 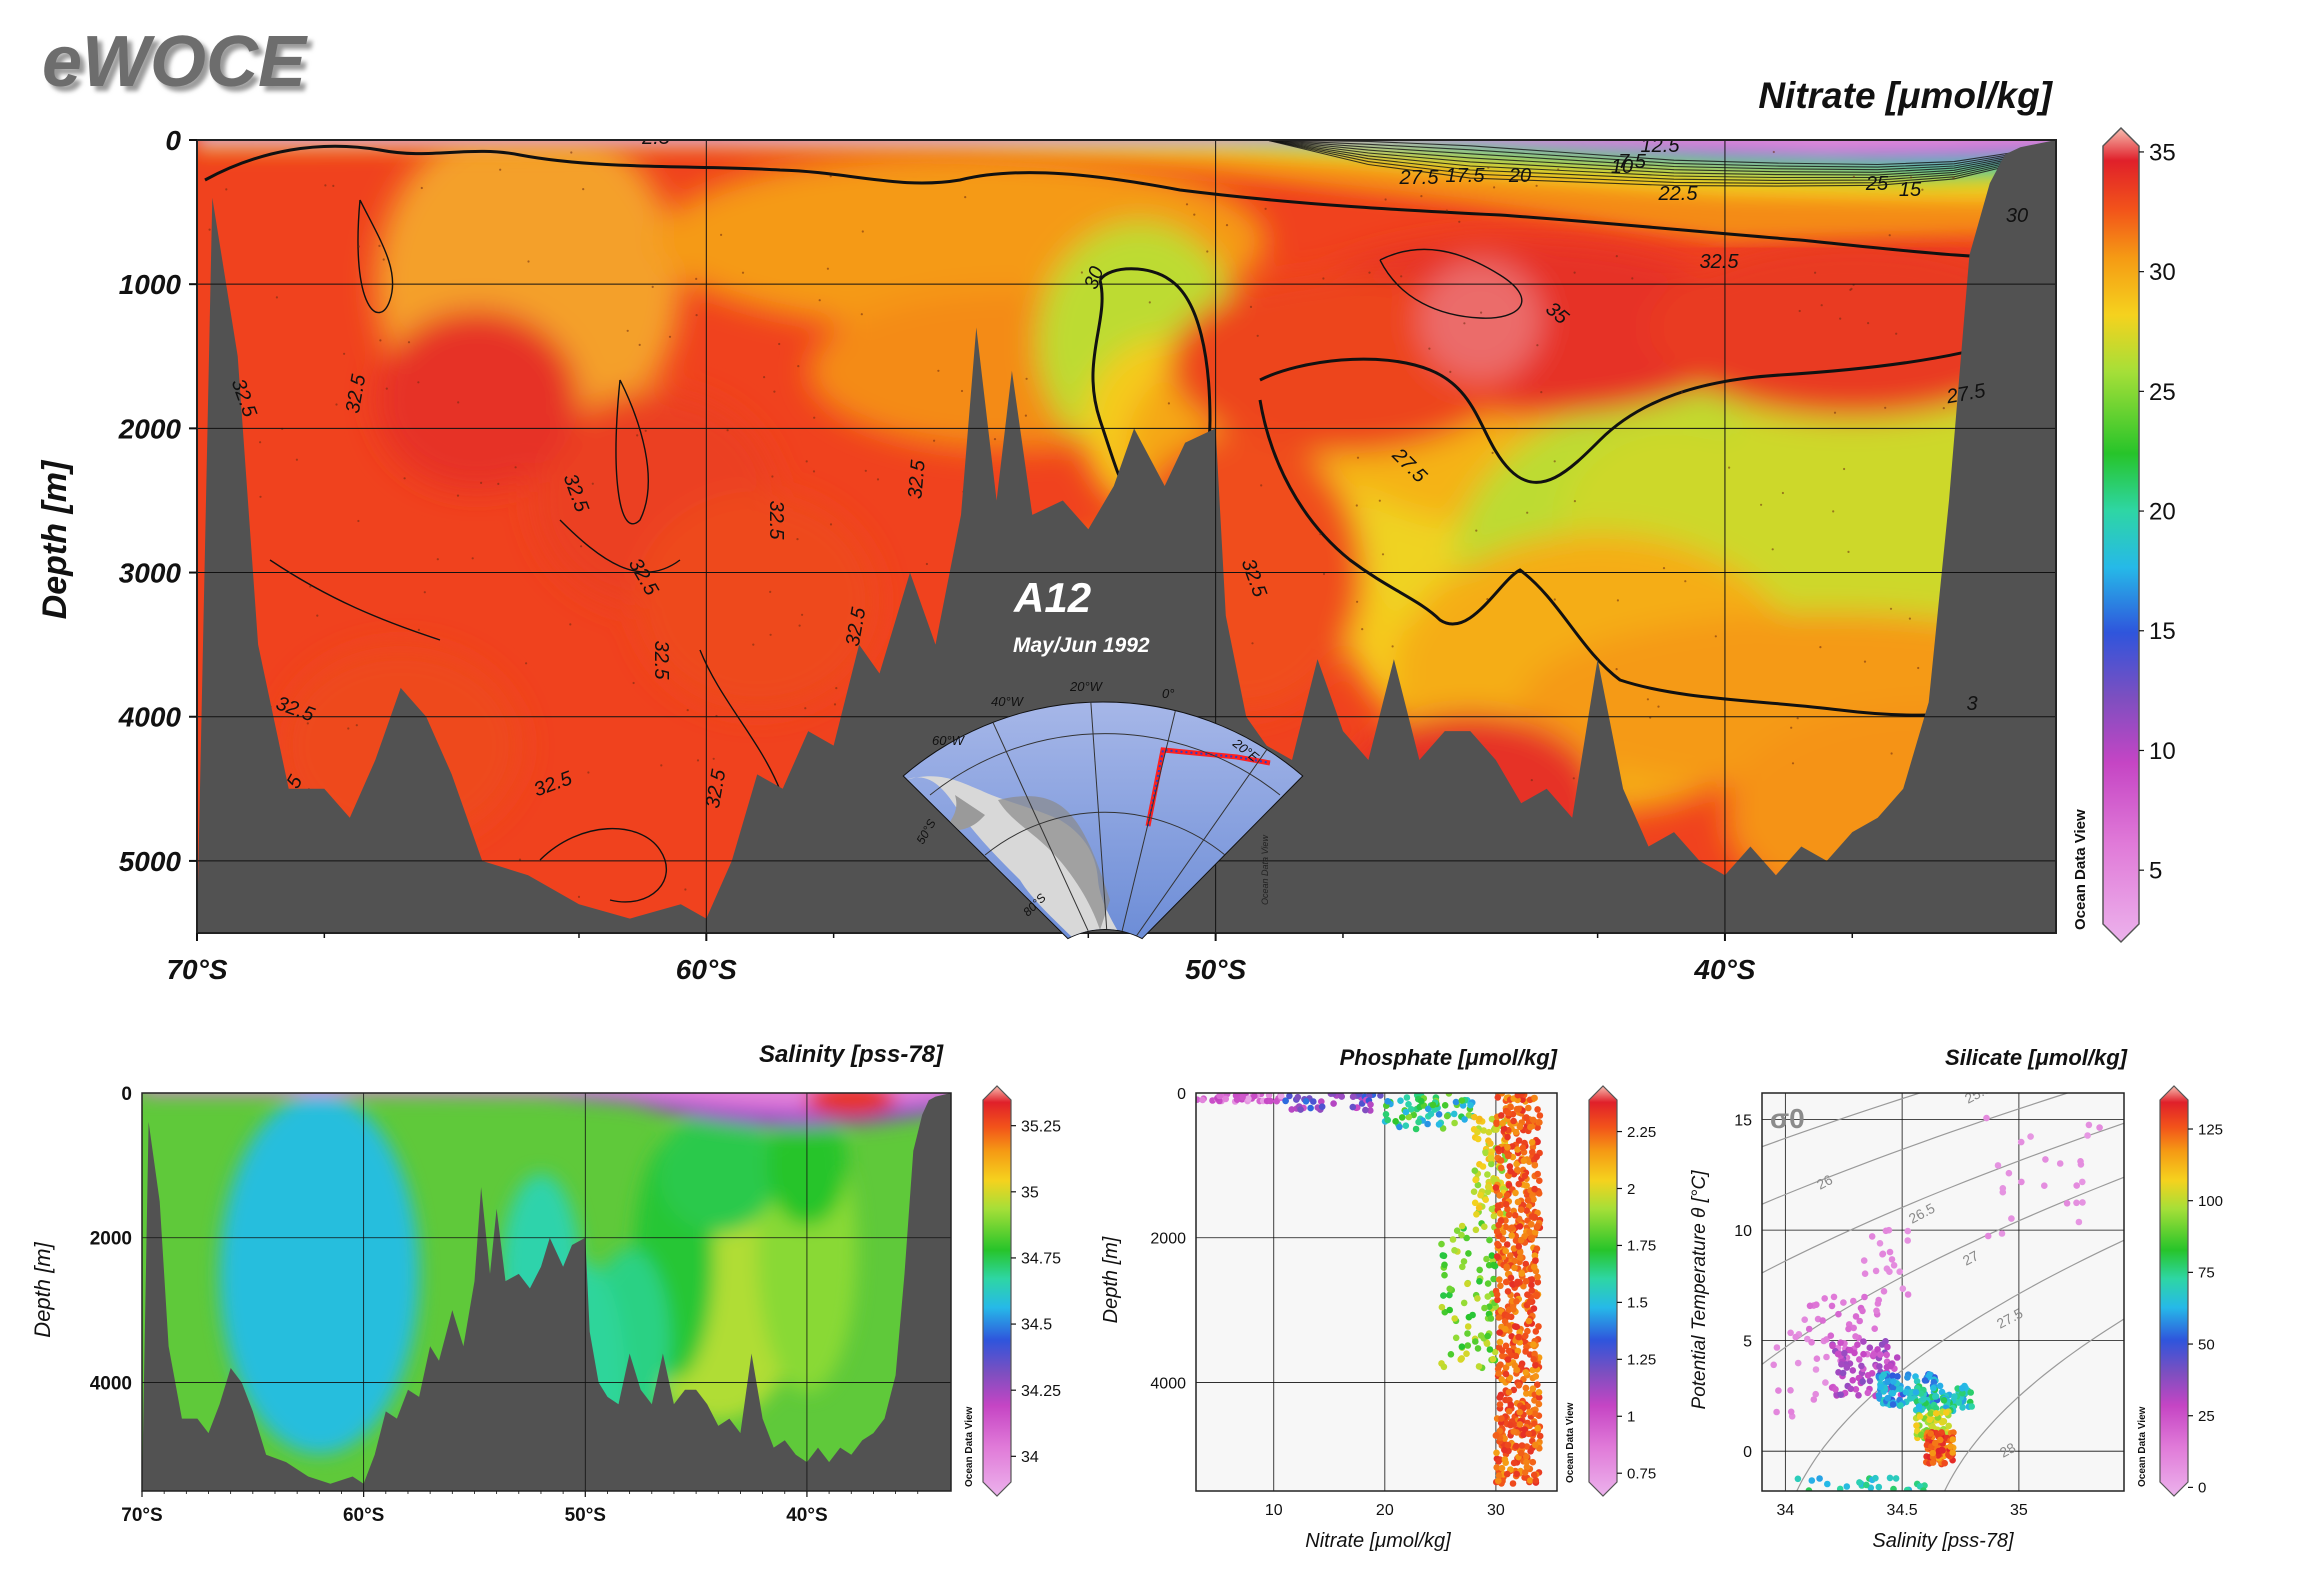 I want to click on y-tick-label: 4000, so click(x=150, y=717).